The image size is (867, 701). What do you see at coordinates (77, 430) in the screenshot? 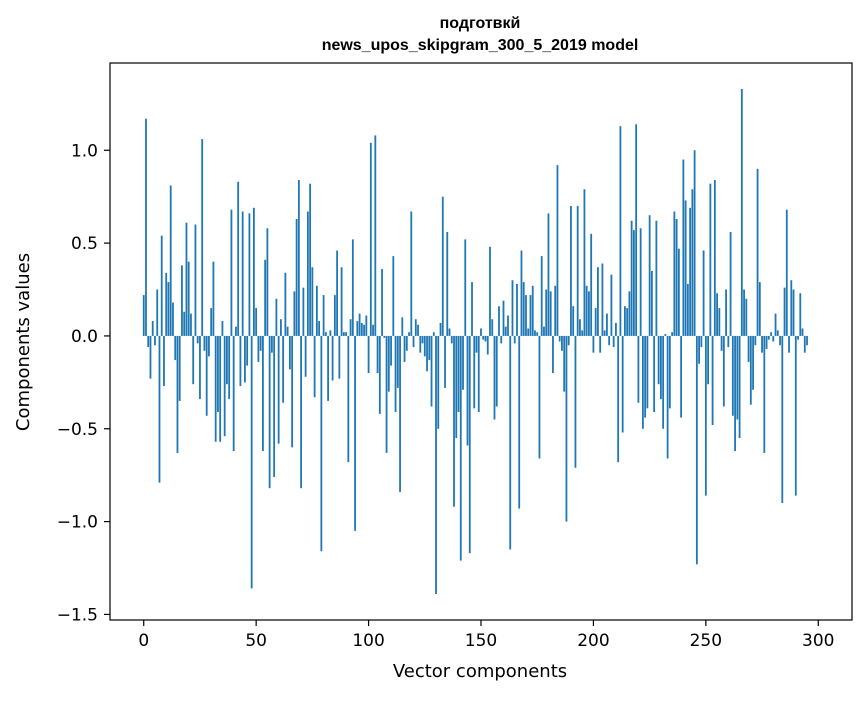
I see `y-tick-label: −0.5` at bounding box center [77, 430].